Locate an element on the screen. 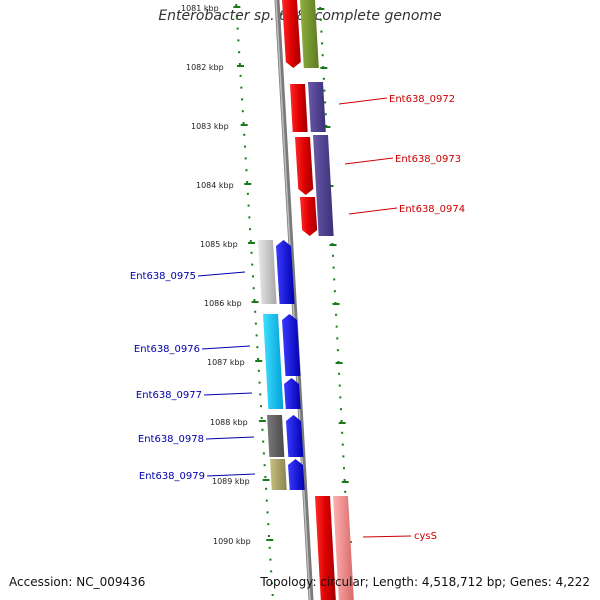  gene-label-ent638-0977: Ent638_0977 is located at coordinates (169, 395).